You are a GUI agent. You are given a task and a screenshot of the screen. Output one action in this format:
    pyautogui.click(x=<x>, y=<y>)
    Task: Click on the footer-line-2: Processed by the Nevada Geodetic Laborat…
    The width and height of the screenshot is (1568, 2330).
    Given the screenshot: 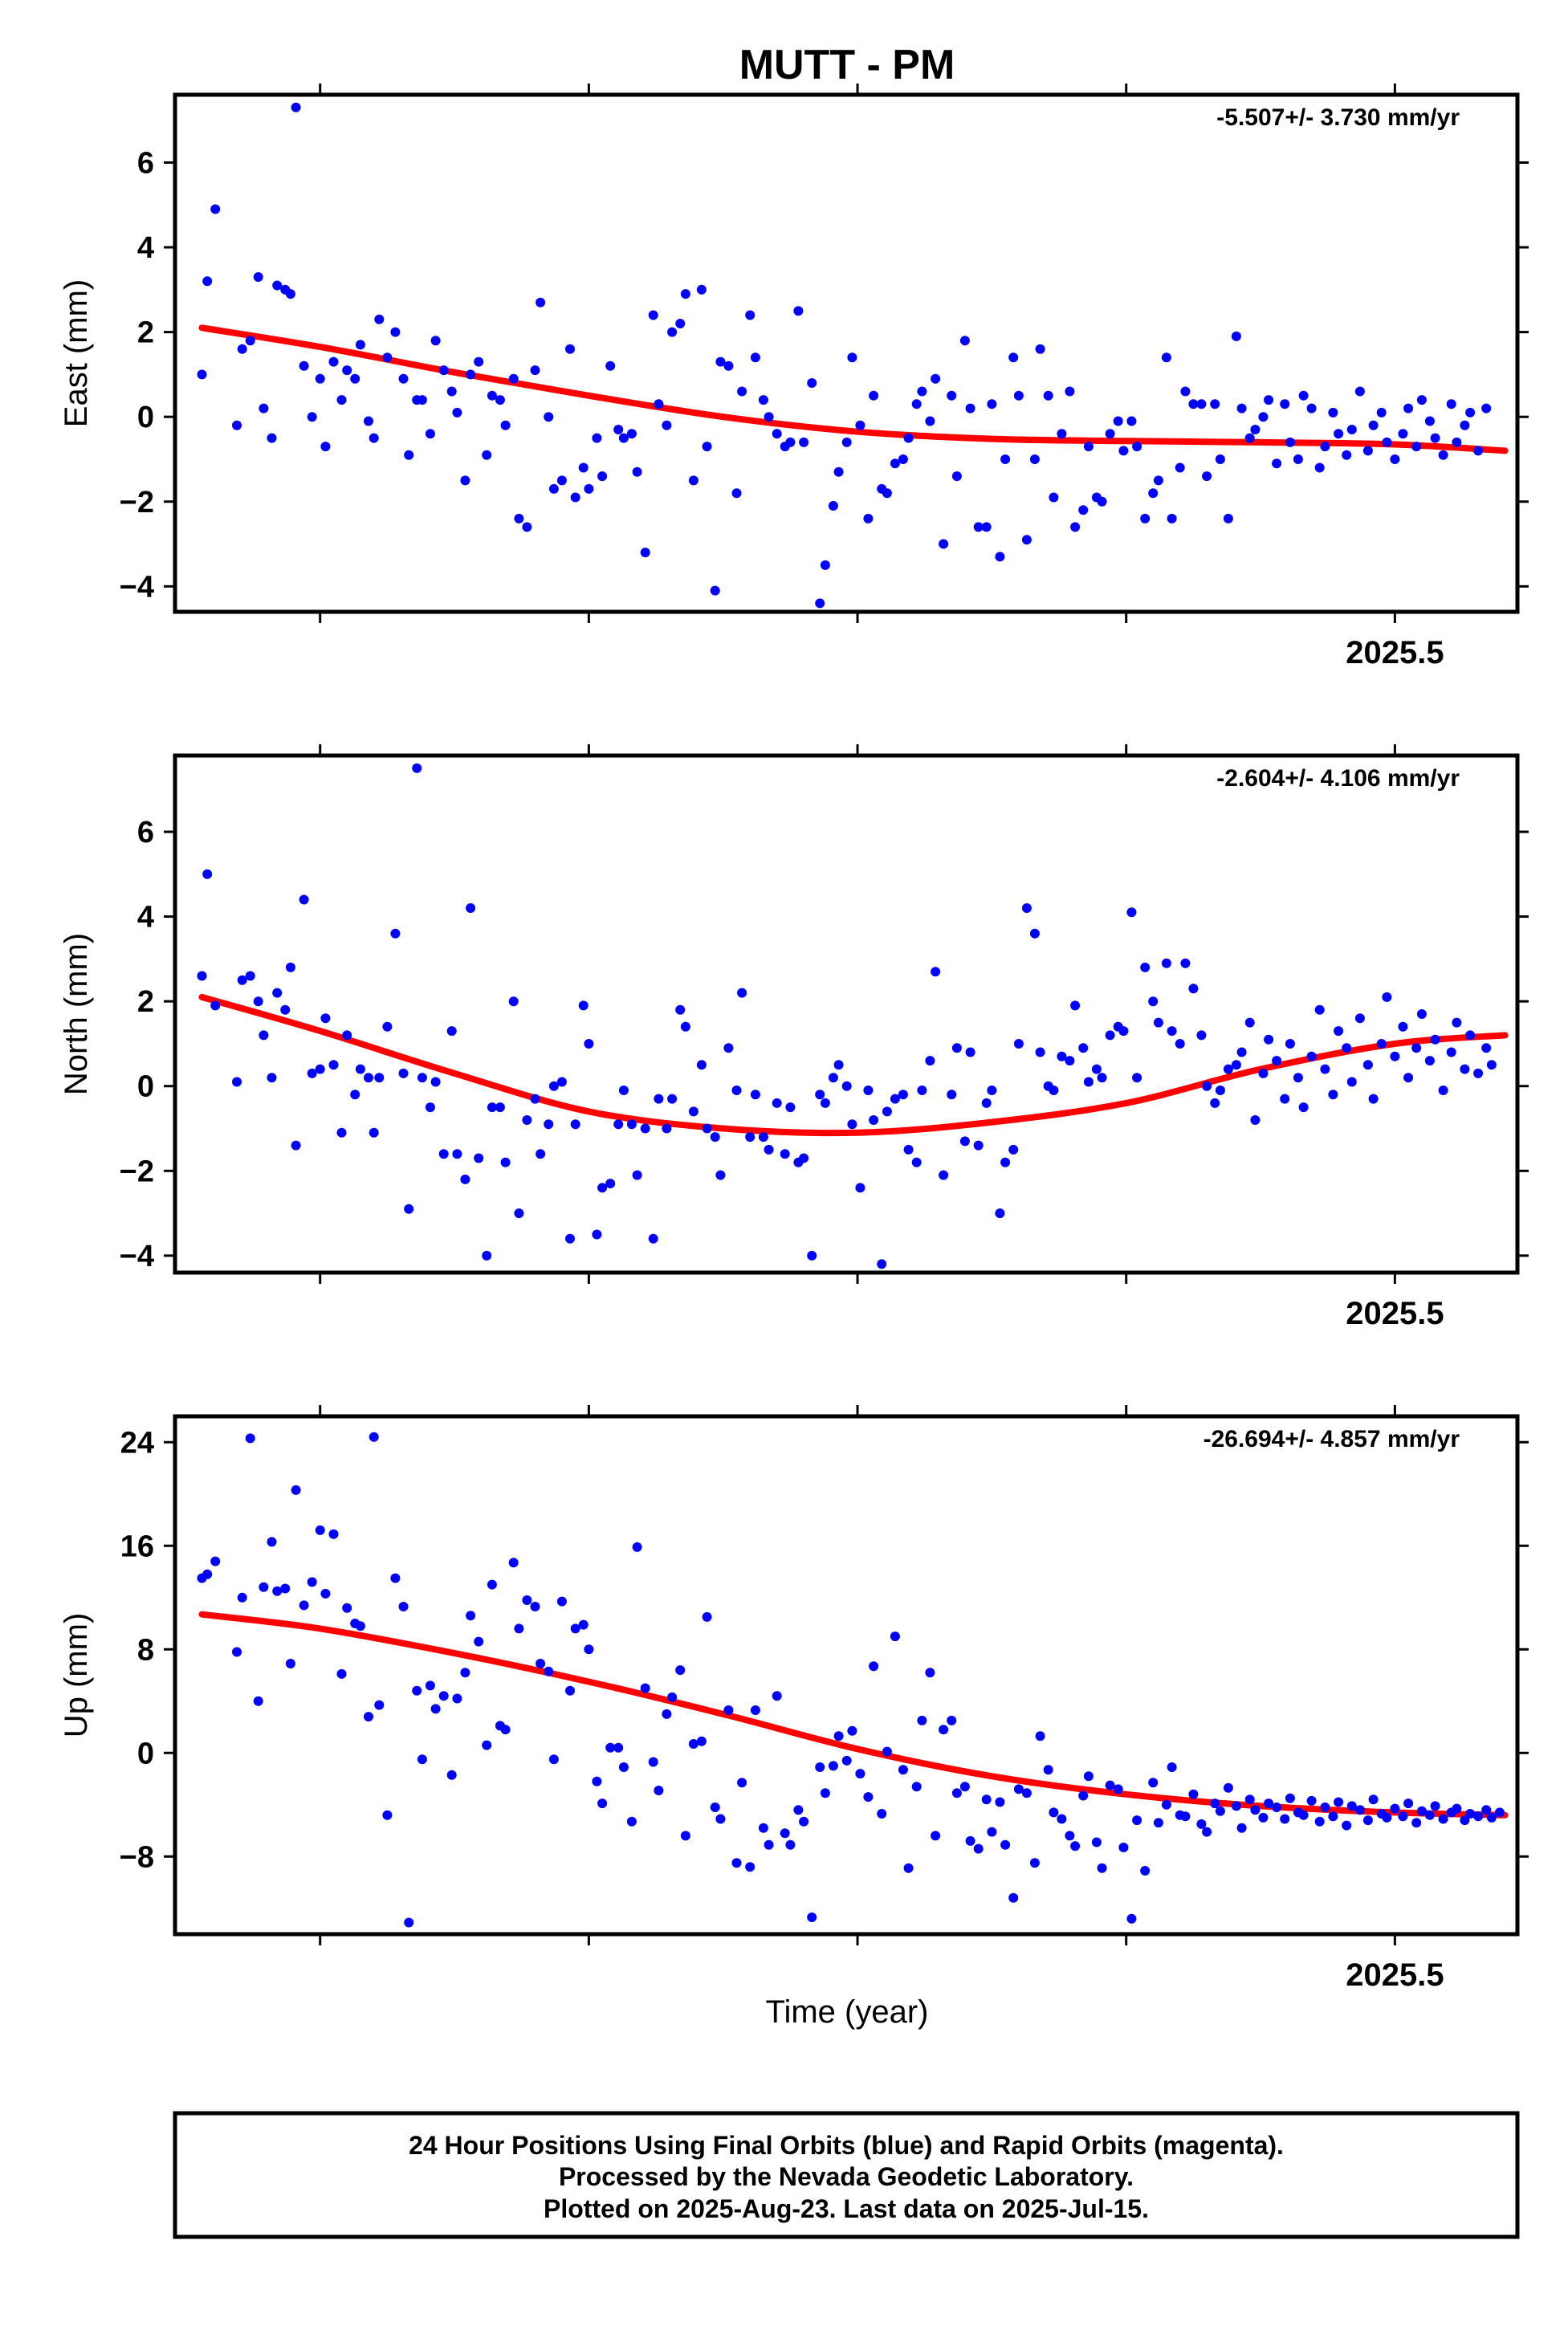 What is the action you would take?
    pyautogui.click(x=846, y=2176)
    